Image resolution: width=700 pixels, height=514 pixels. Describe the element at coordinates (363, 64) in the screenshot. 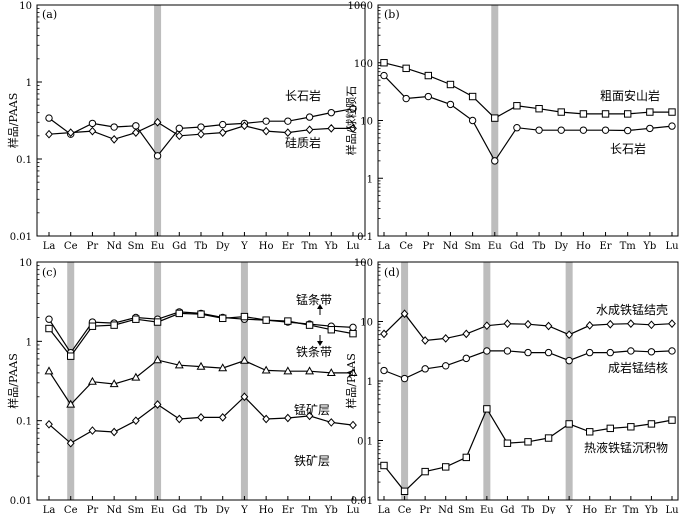

I see `y-tick-label: 100` at that location.